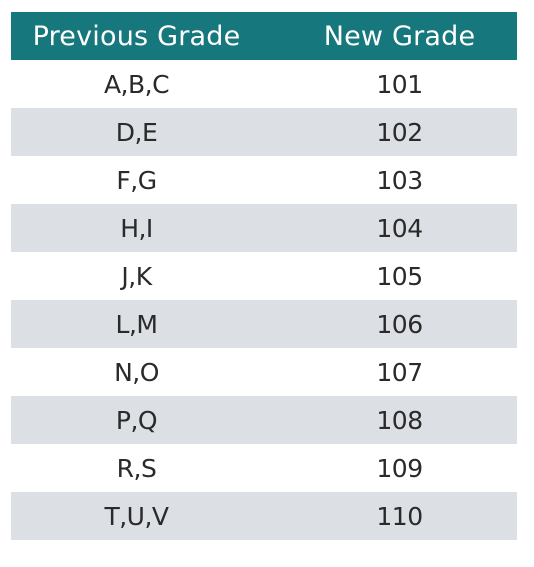 This screenshot has height=567, width=534. I want to click on previous-grade-cell: N,O, so click(142, 372).